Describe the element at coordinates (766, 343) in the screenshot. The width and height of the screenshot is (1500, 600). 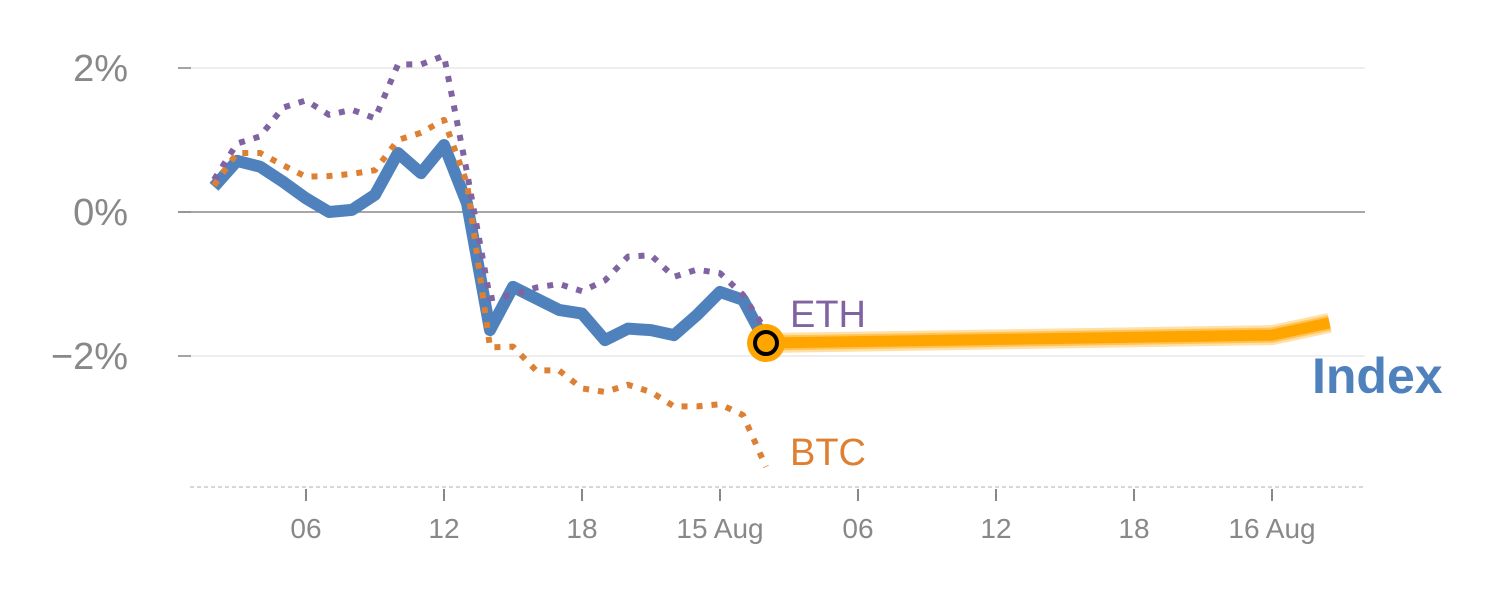
I see `current-marker` at that location.